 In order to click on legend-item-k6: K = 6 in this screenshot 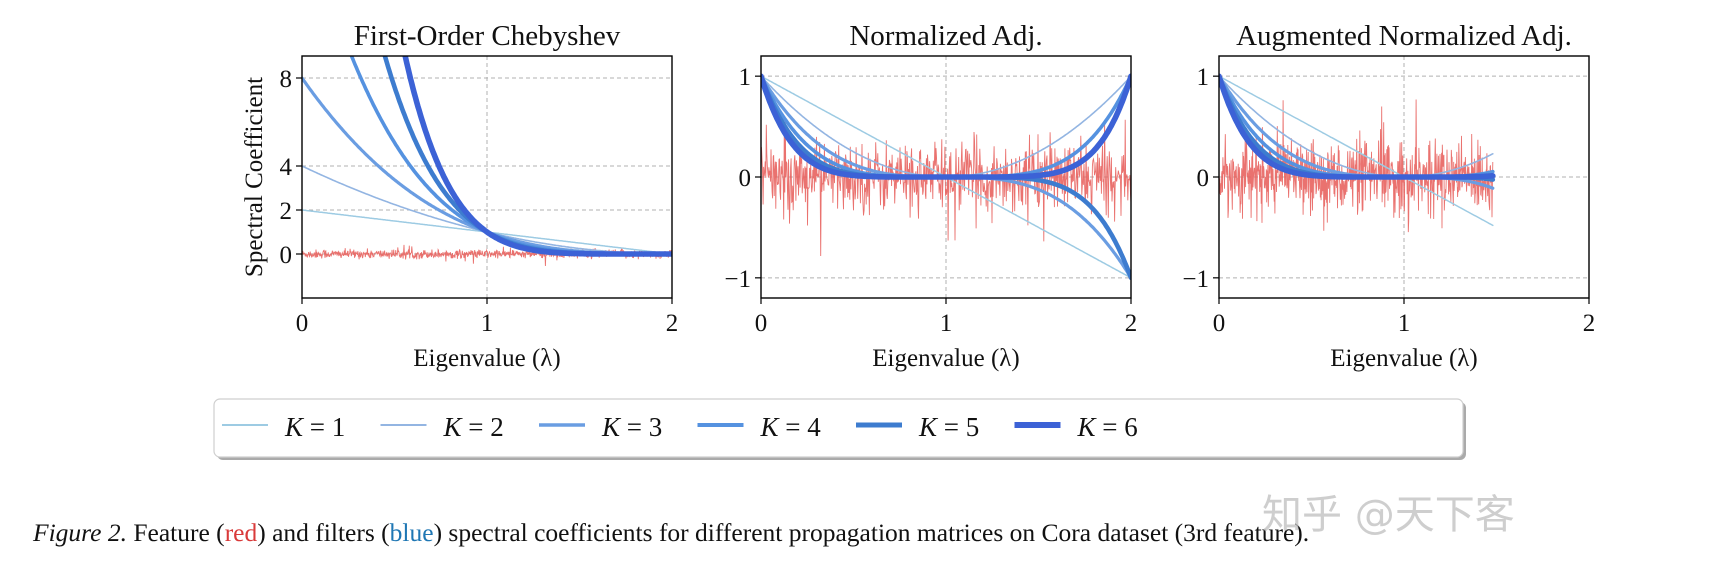, I will do `click(1076, 427)`.